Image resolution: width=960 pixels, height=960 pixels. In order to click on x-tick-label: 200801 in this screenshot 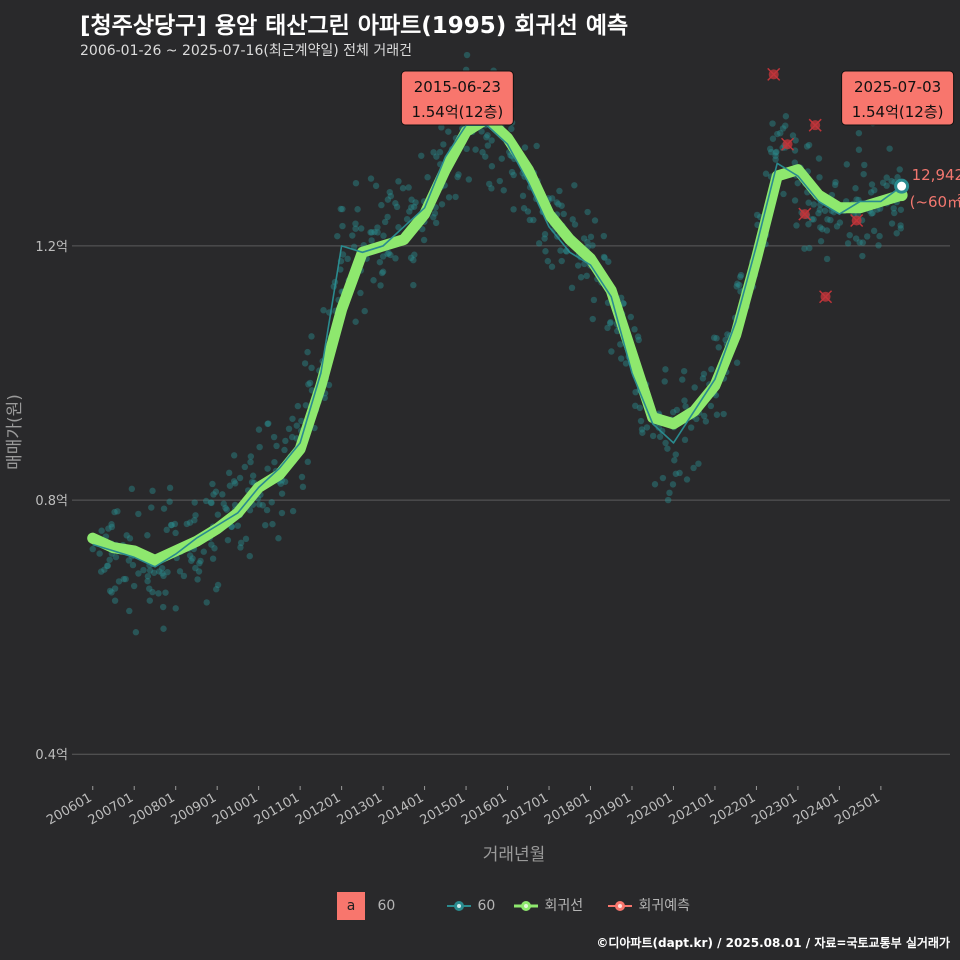, I will do `click(152, 809)`.